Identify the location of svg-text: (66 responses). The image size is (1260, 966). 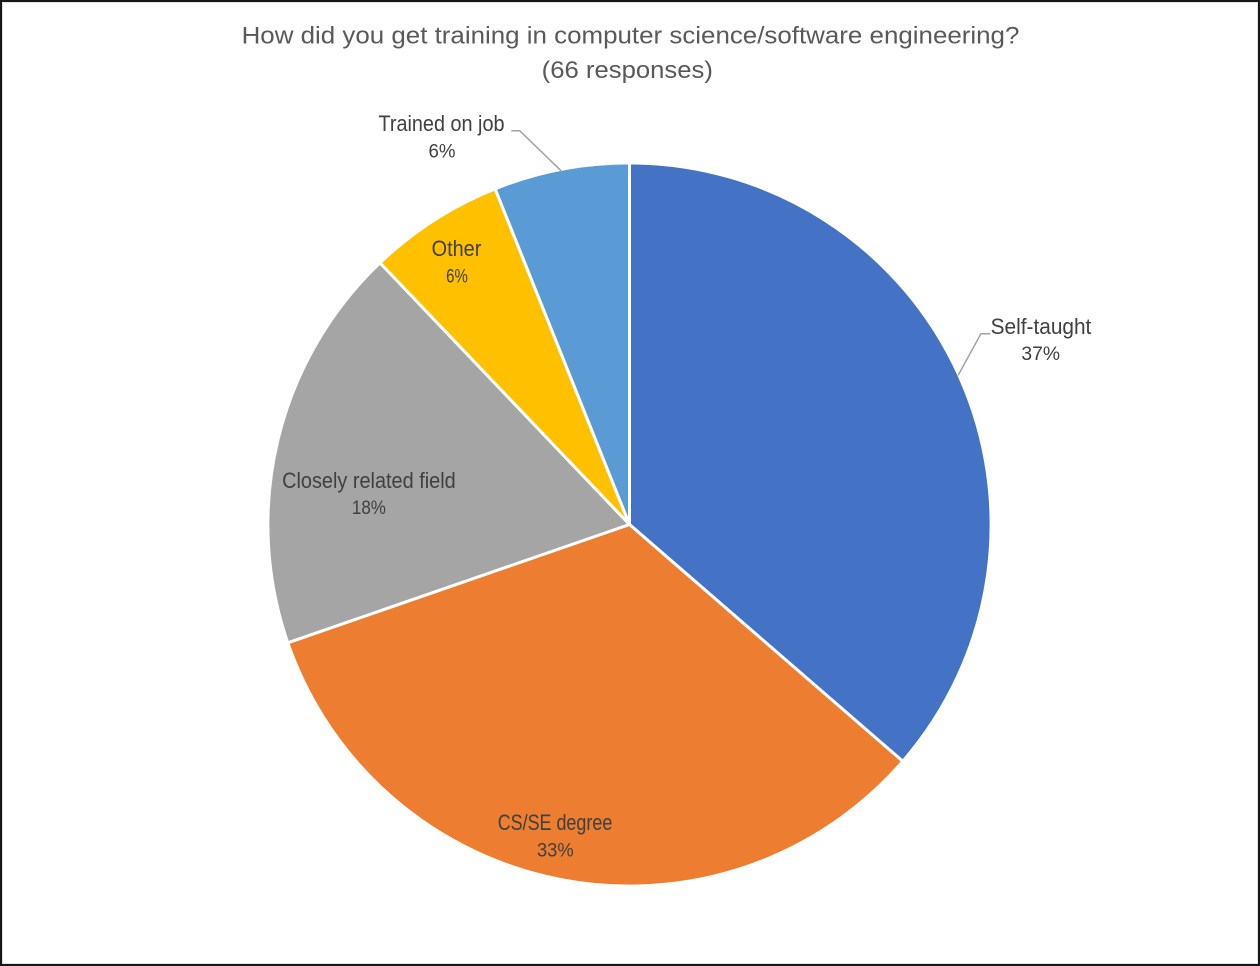
(627, 70).